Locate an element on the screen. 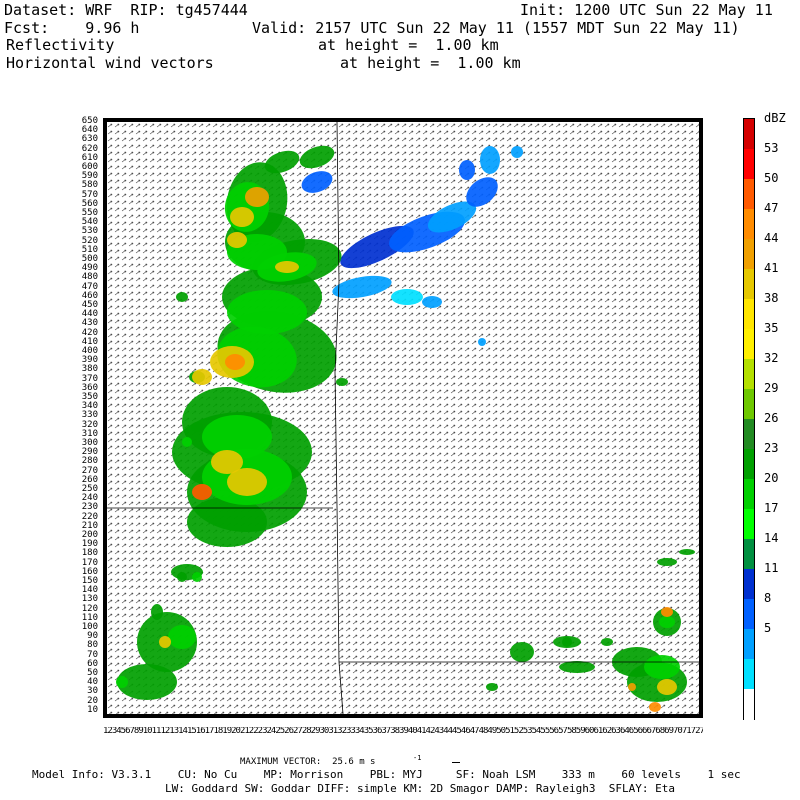 The width and height of the screenshot is (800, 800). y-tick-label: 430 is located at coordinates (89, 323).